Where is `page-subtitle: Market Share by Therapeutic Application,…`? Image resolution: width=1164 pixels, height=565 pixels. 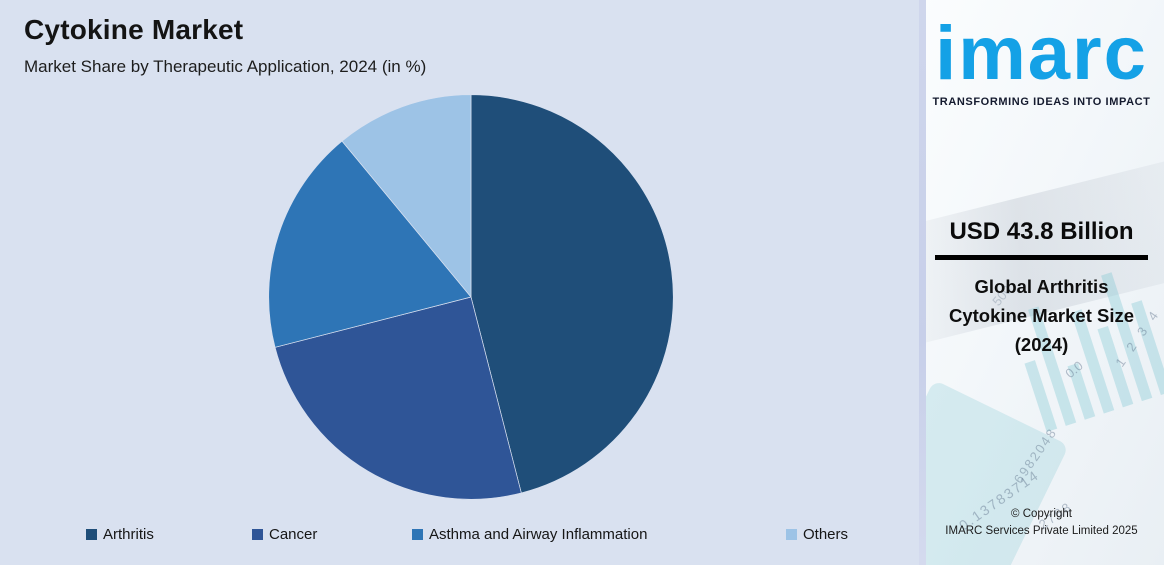
page-subtitle: Market Share by Therapeutic Application,… is located at coordinates (225, 66).